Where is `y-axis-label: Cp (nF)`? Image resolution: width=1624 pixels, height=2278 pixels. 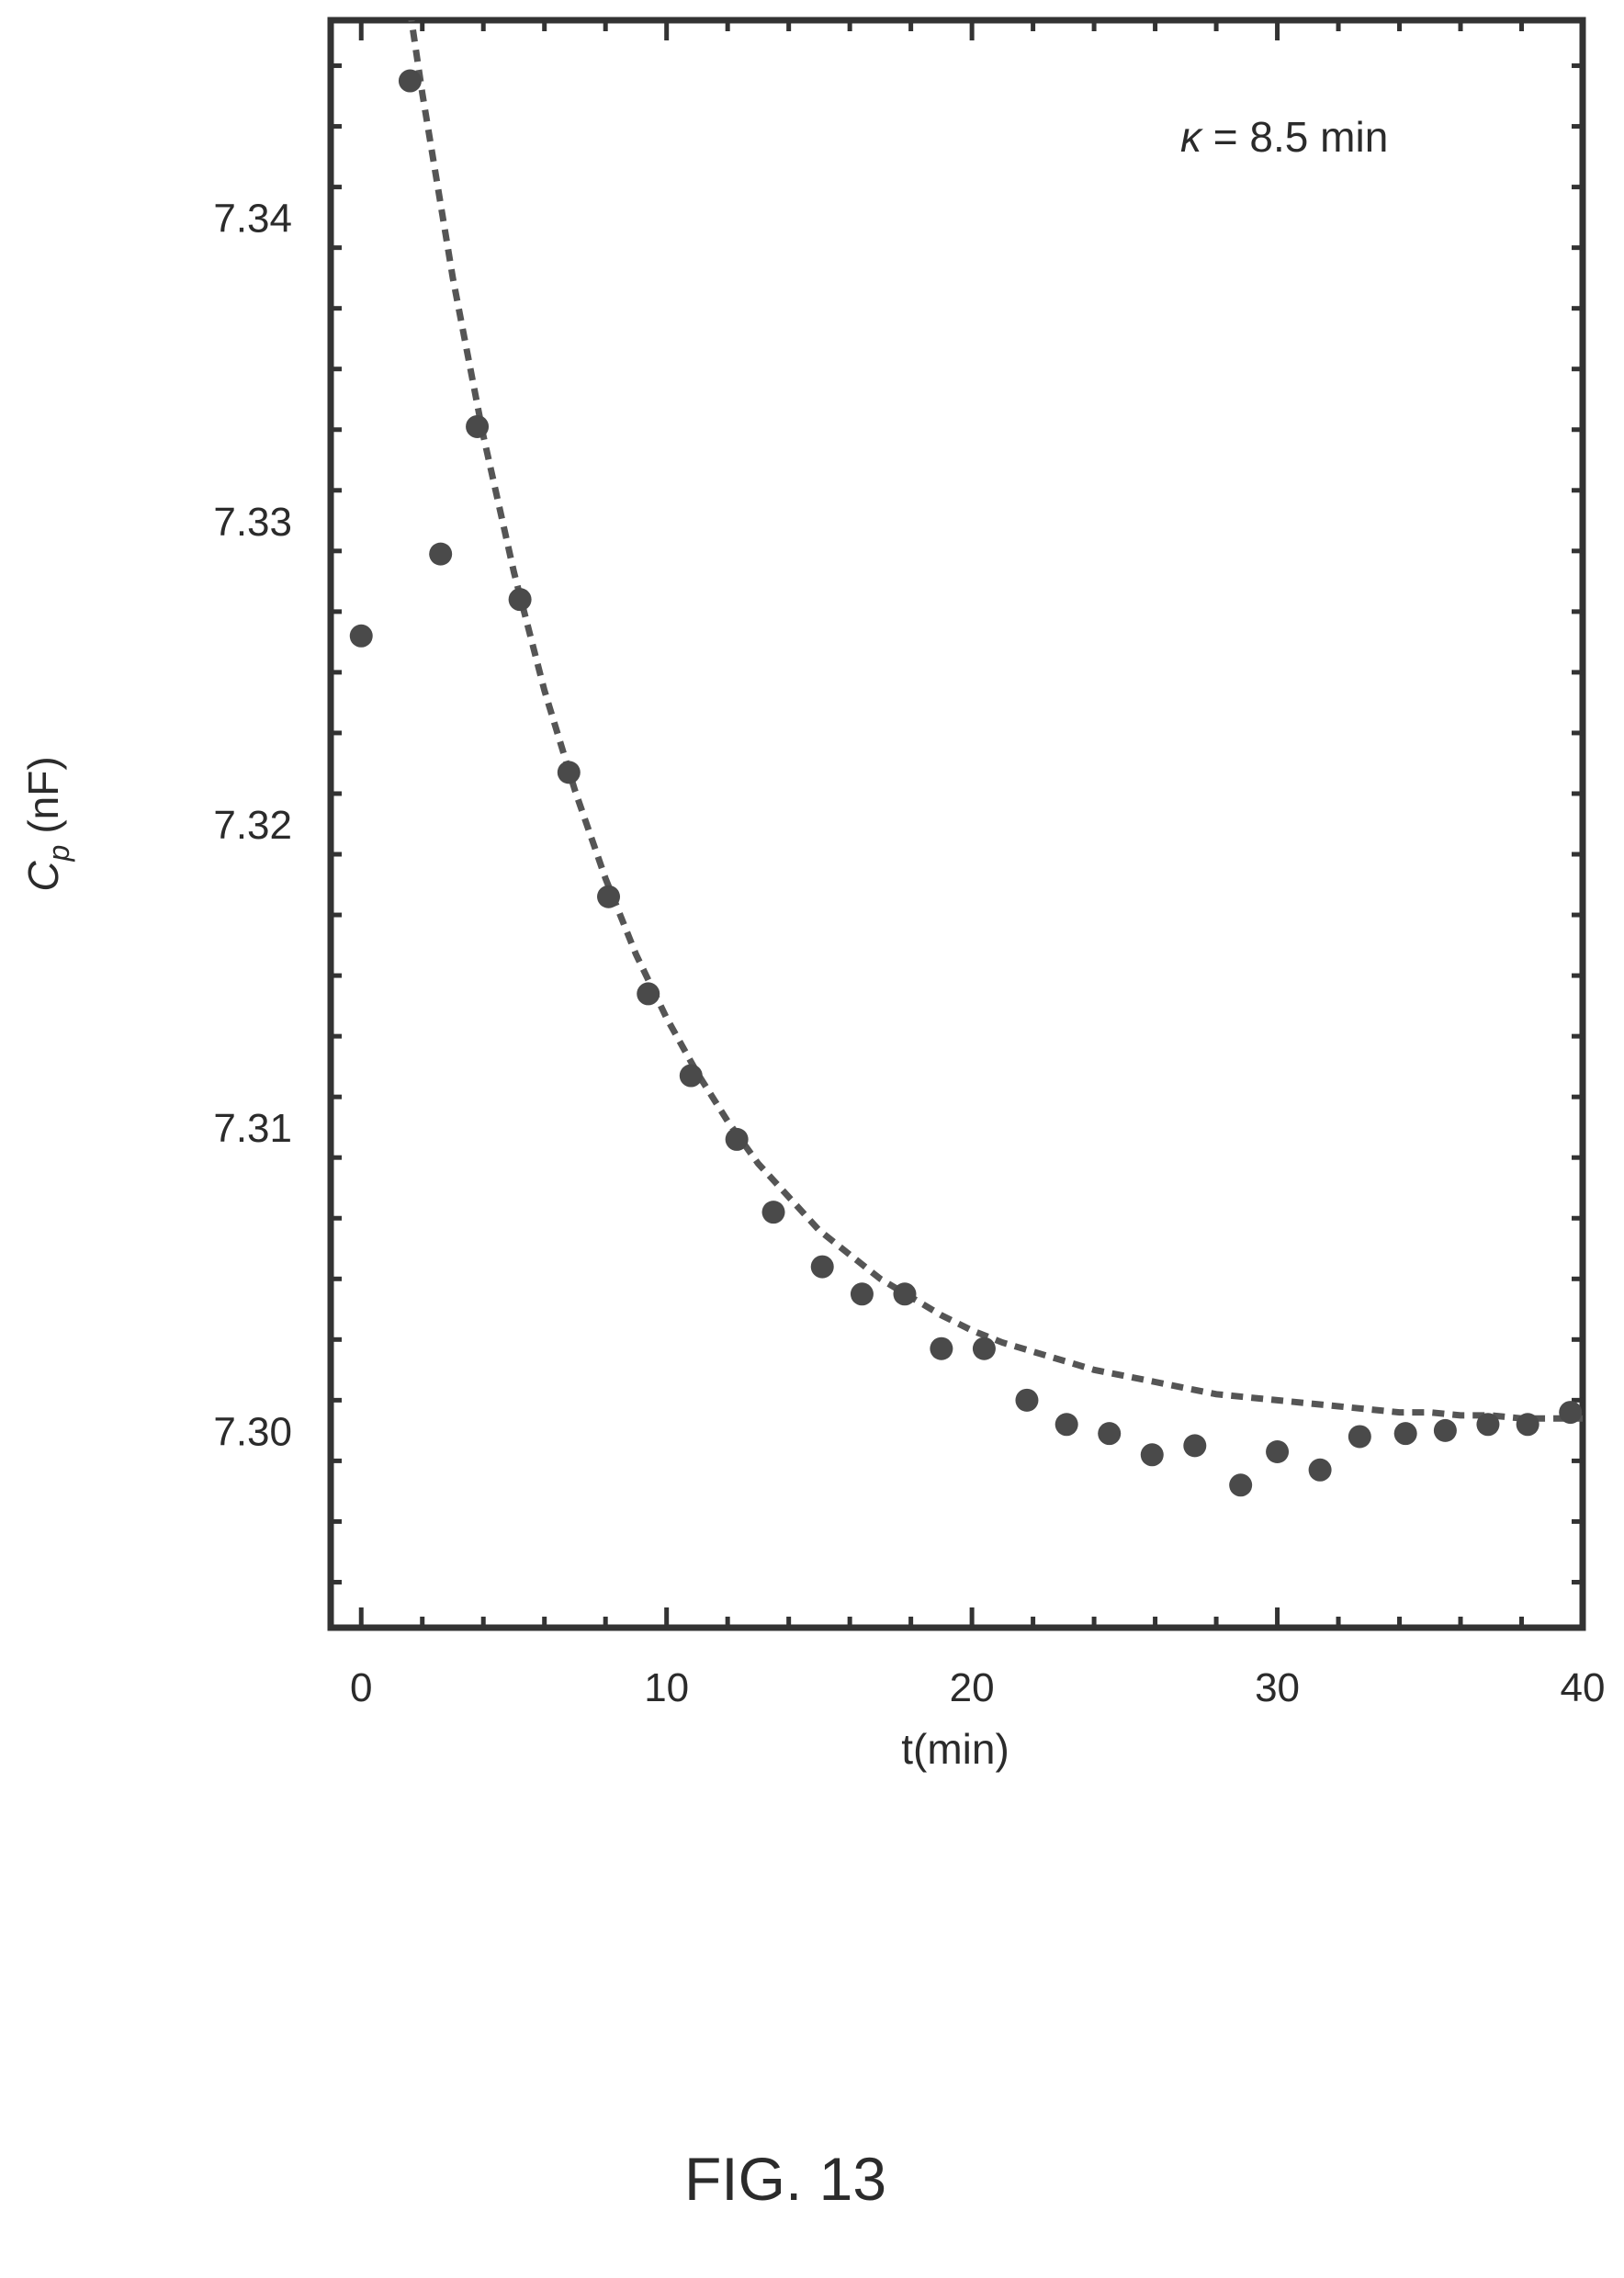 y-axis-label: Cp (nF) is located at coordinates (47, 824).